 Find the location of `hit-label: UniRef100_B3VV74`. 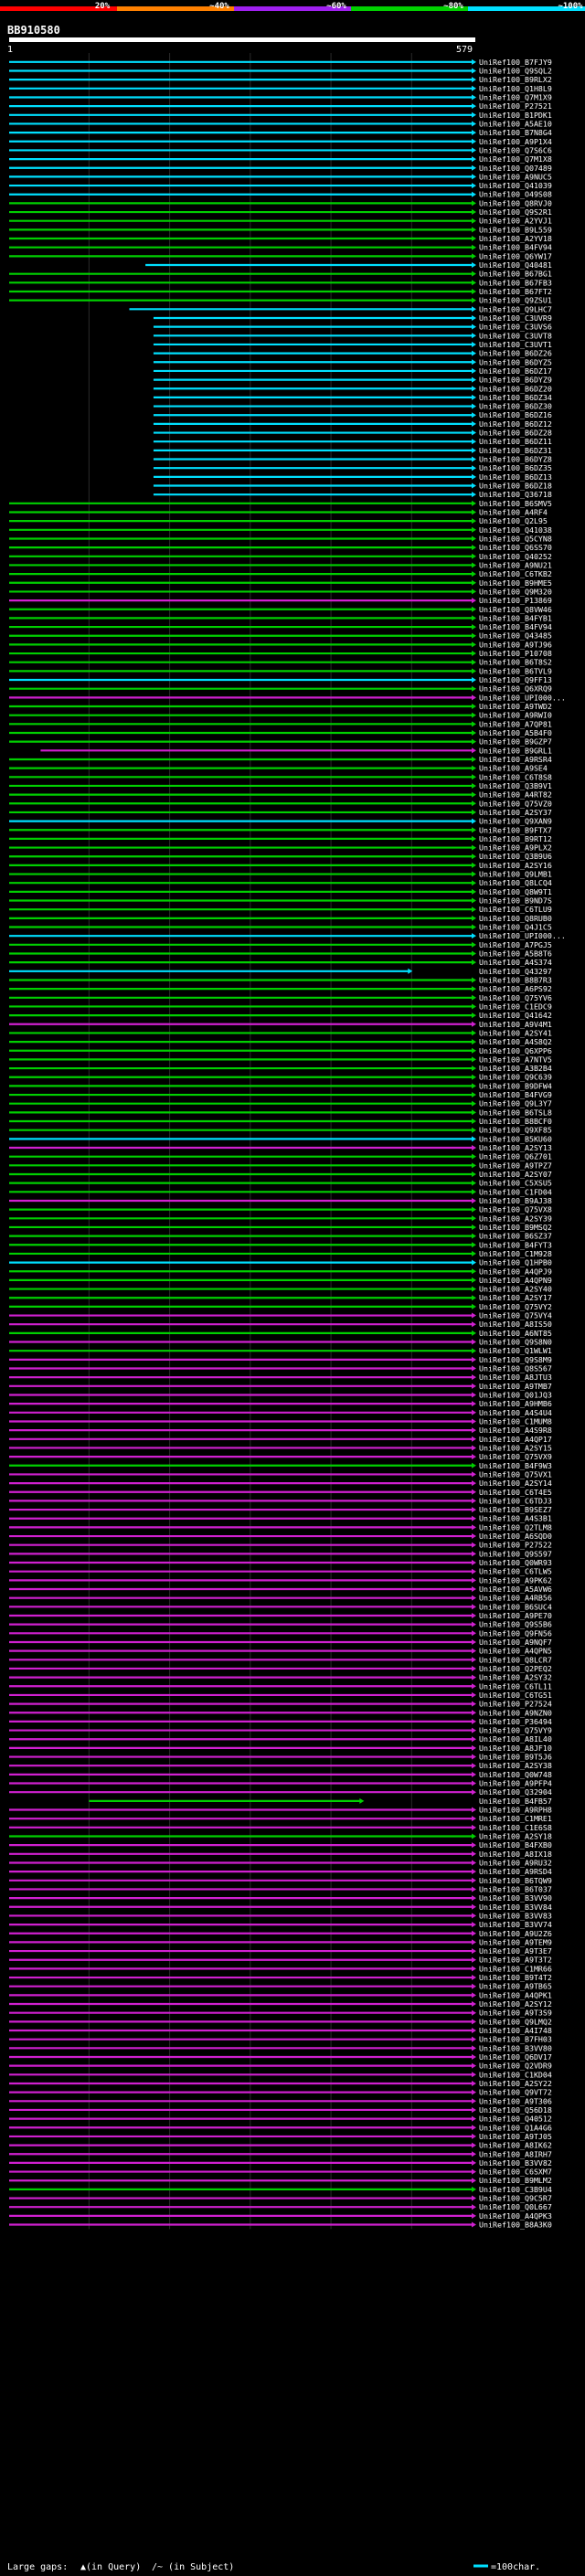

hit-label: UniRef100_B3VV74 is located at coordinates (515, 1924).